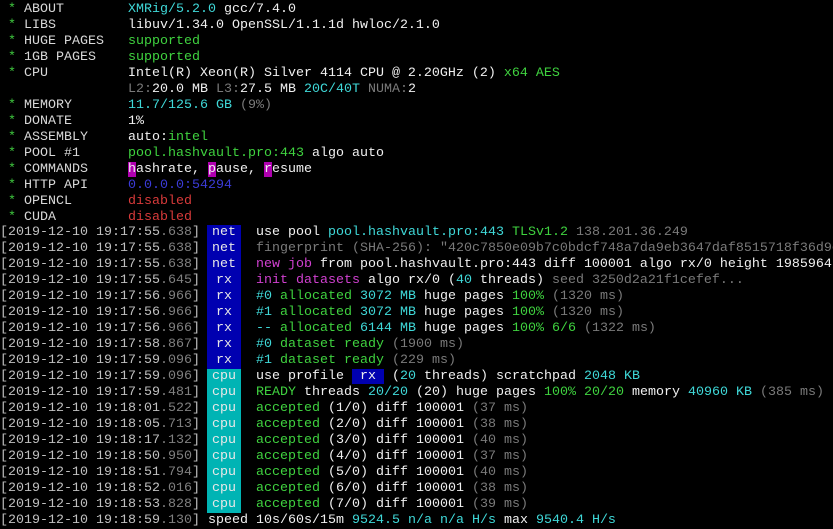  Describe the element at coordinates (224, 265) in the screenshot. I see `log-tag-net: net` at that location.